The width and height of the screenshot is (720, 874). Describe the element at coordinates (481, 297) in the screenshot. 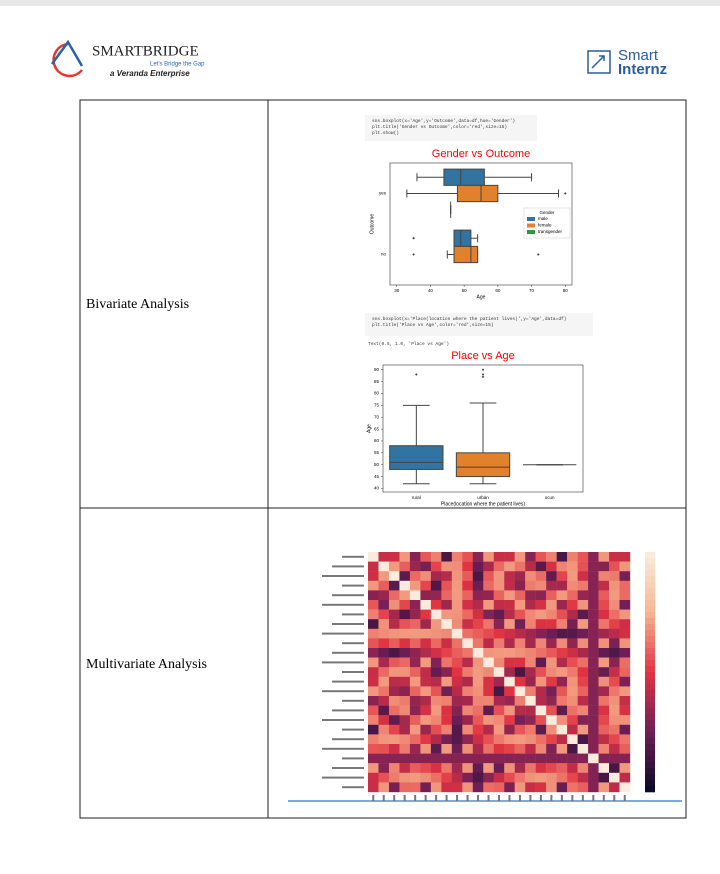

I see `x-axis-label: Age` at that location.